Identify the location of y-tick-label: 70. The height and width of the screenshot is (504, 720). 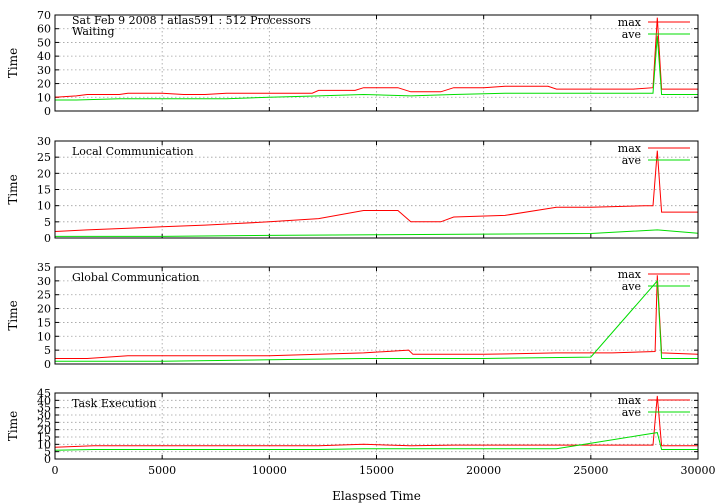
(44, 15).